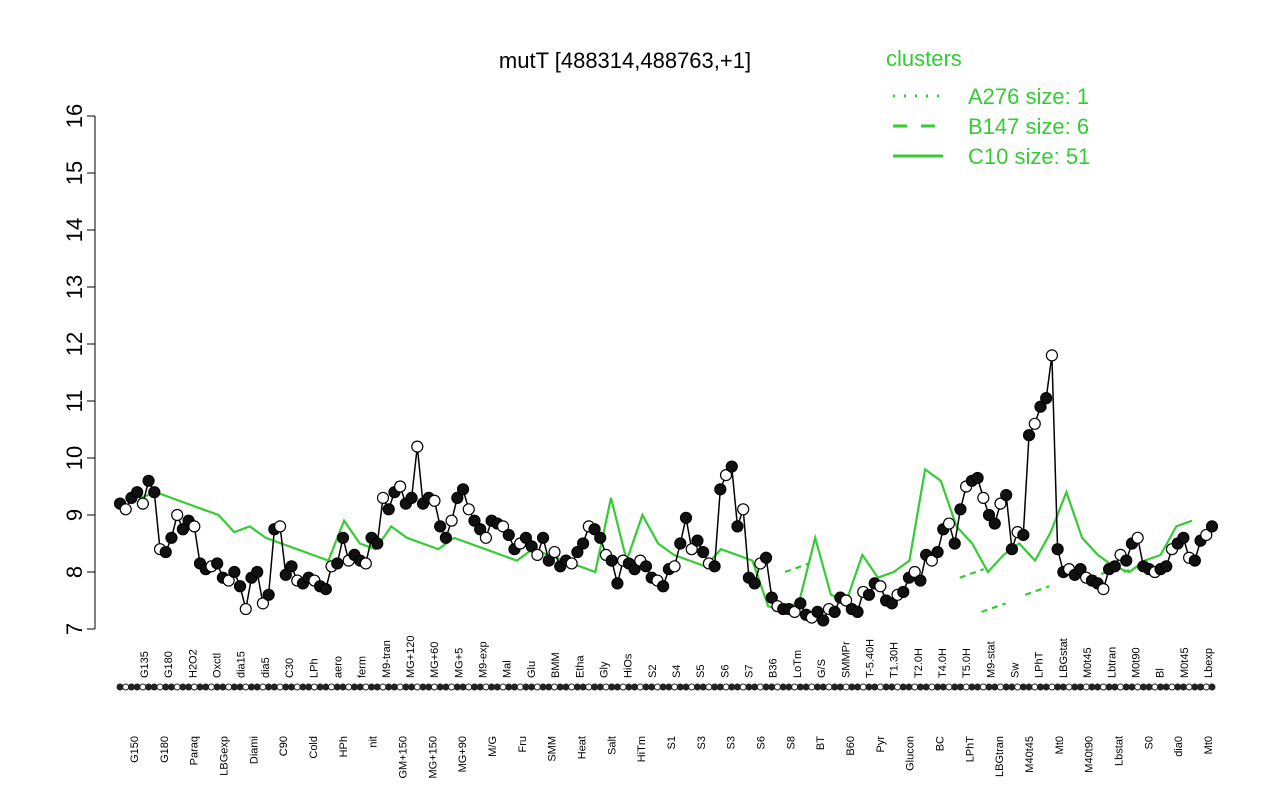 The height and width of the screenshot is (800, 1280). What do you see at coordinates (74, 173) in the screenshot?
I see `y-tick-label: 15` at bounding box center [74, 173].